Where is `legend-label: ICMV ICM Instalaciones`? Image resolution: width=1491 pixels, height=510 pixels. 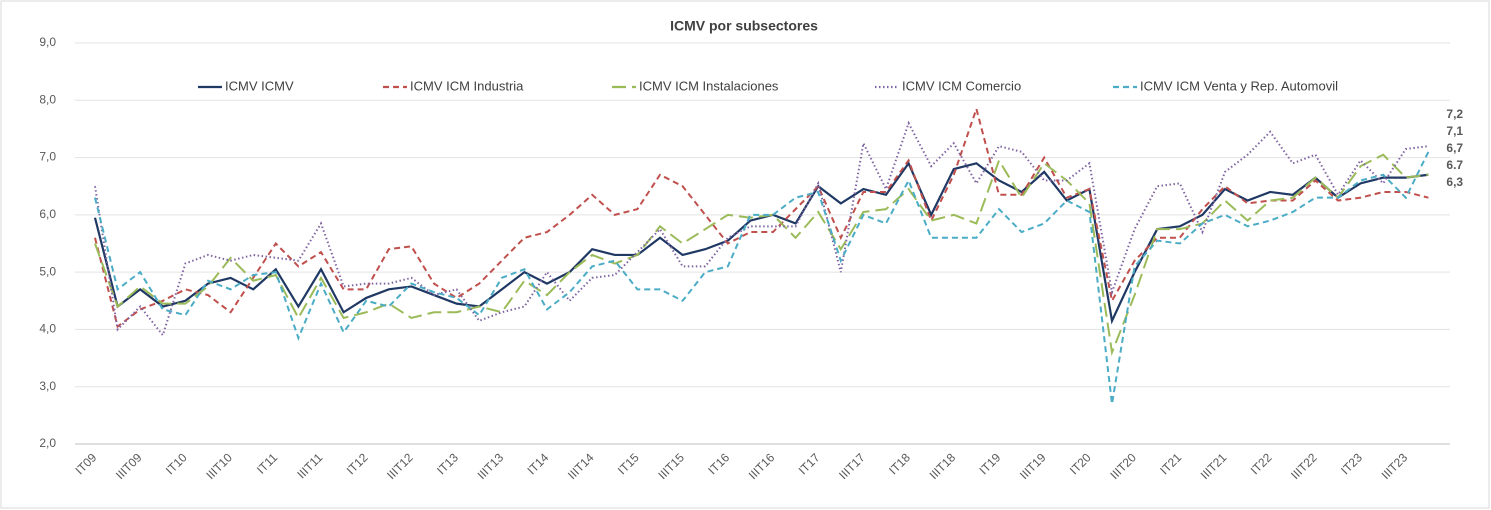 legend-label: ICMV ICM Instalaciones is located at coordinates (709, 85).